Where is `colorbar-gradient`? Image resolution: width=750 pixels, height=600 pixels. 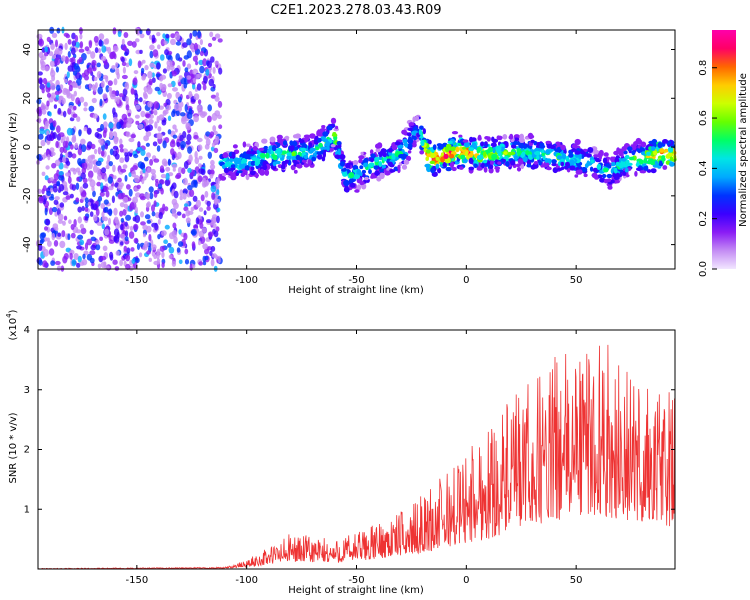 colorbar-gradient is located at coordinates (724, 149).